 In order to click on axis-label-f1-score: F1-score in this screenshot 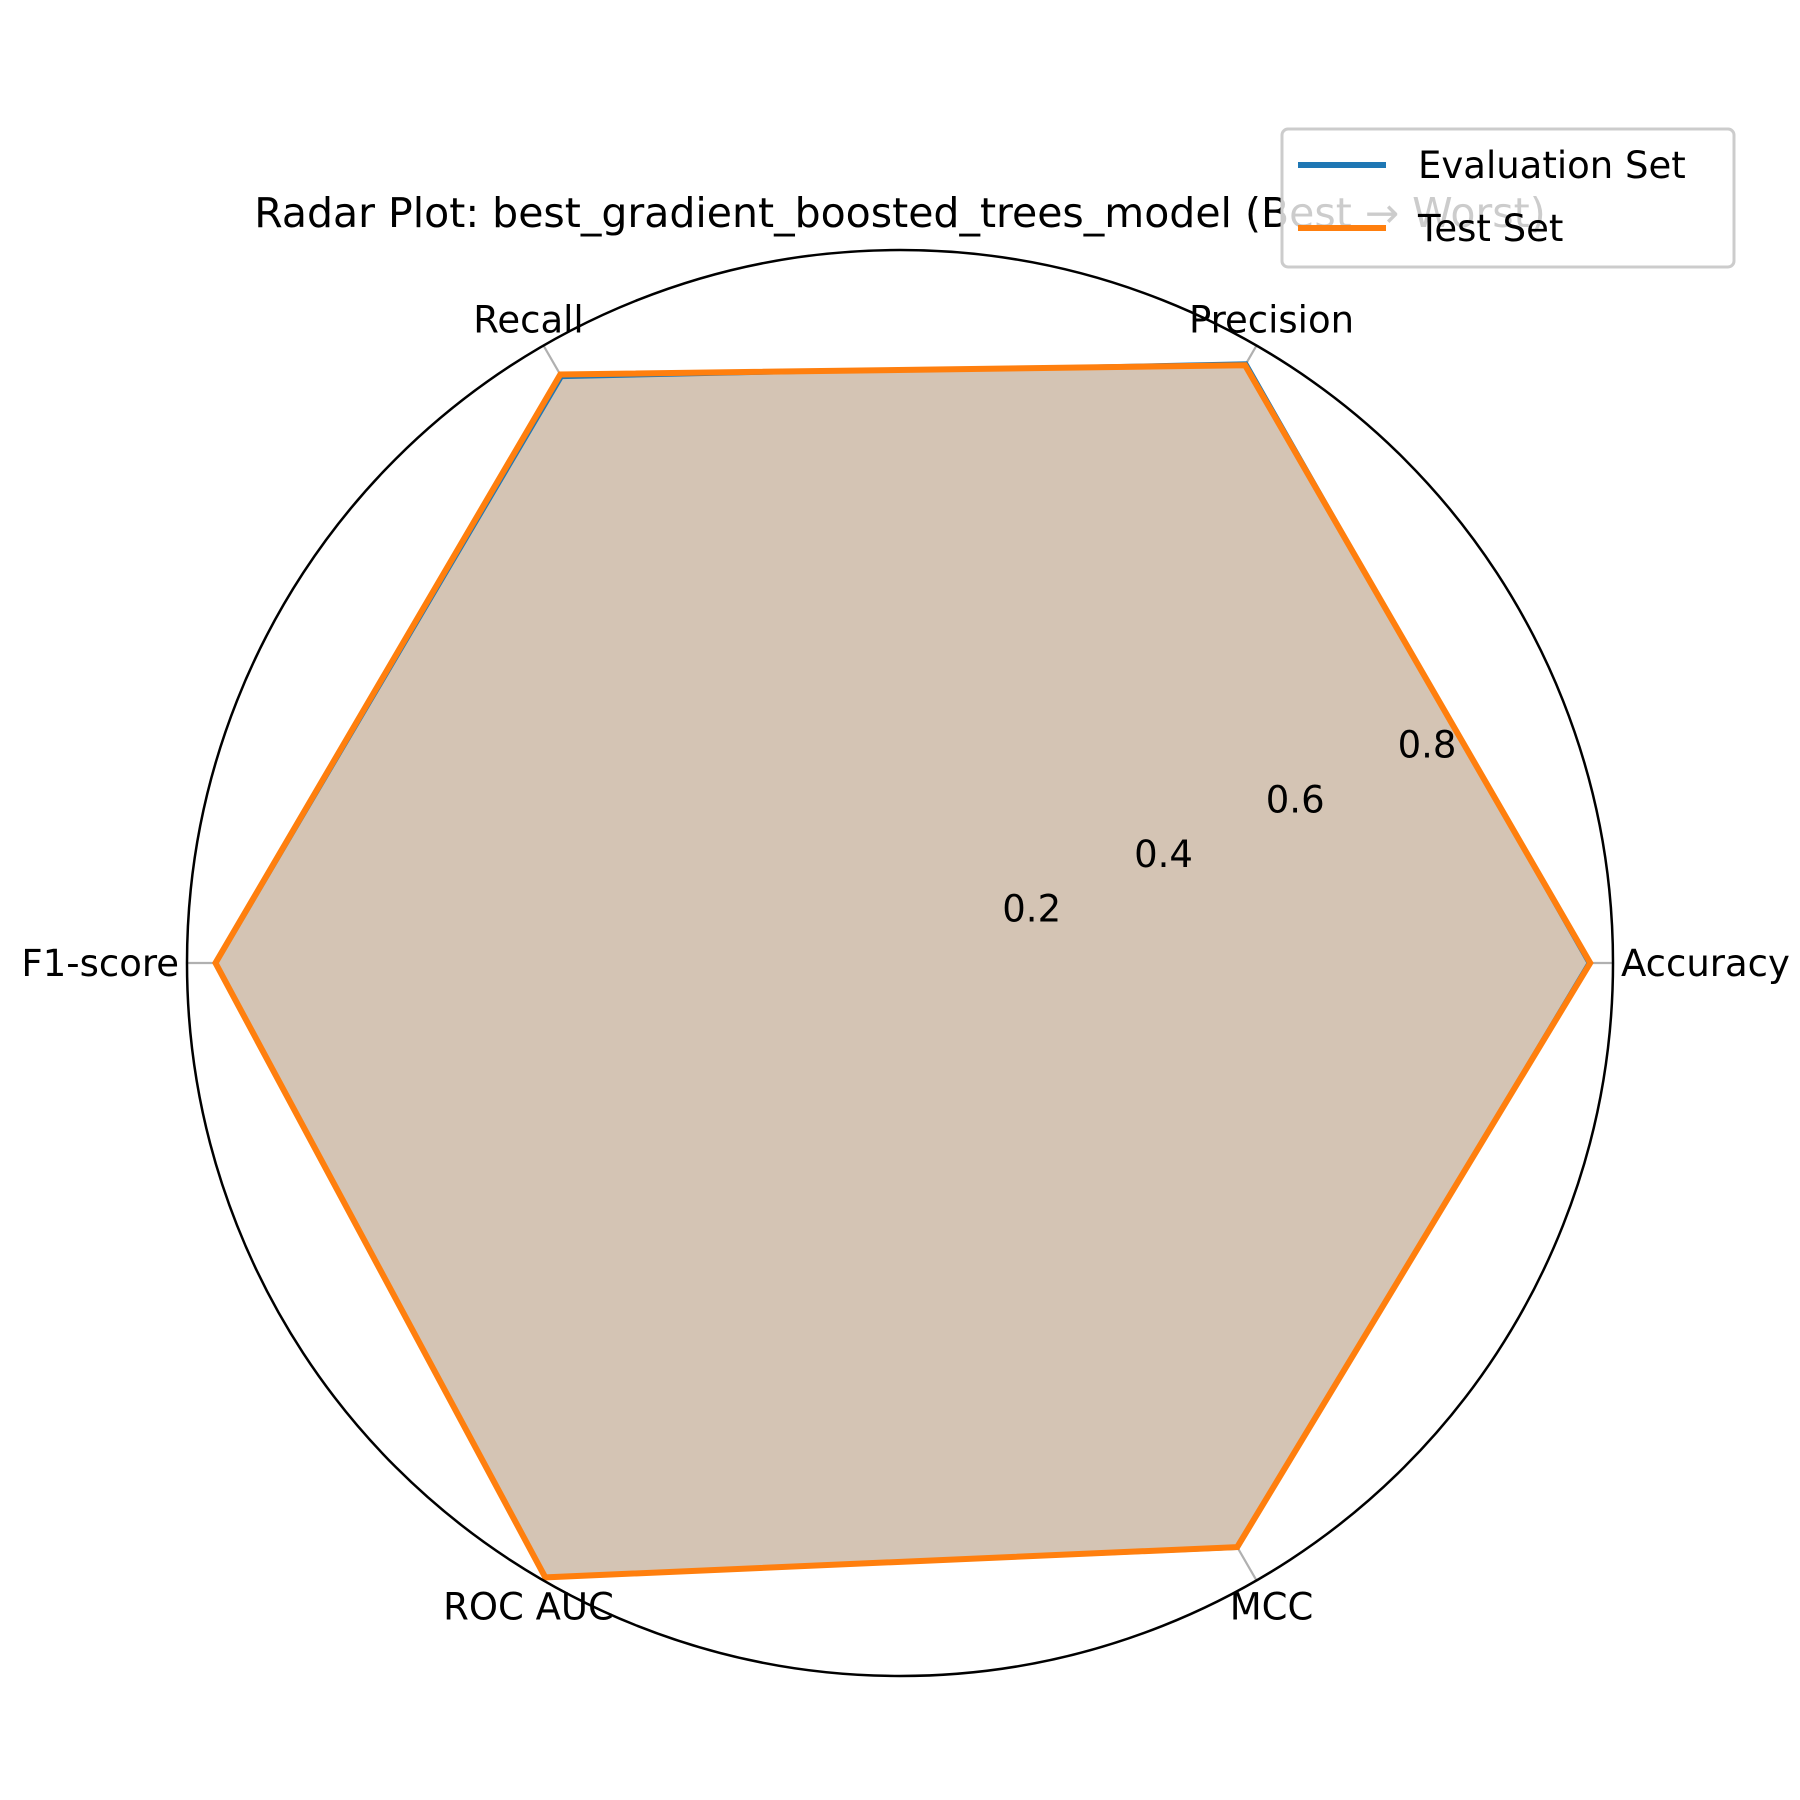, I will do `click(100, 963)`.